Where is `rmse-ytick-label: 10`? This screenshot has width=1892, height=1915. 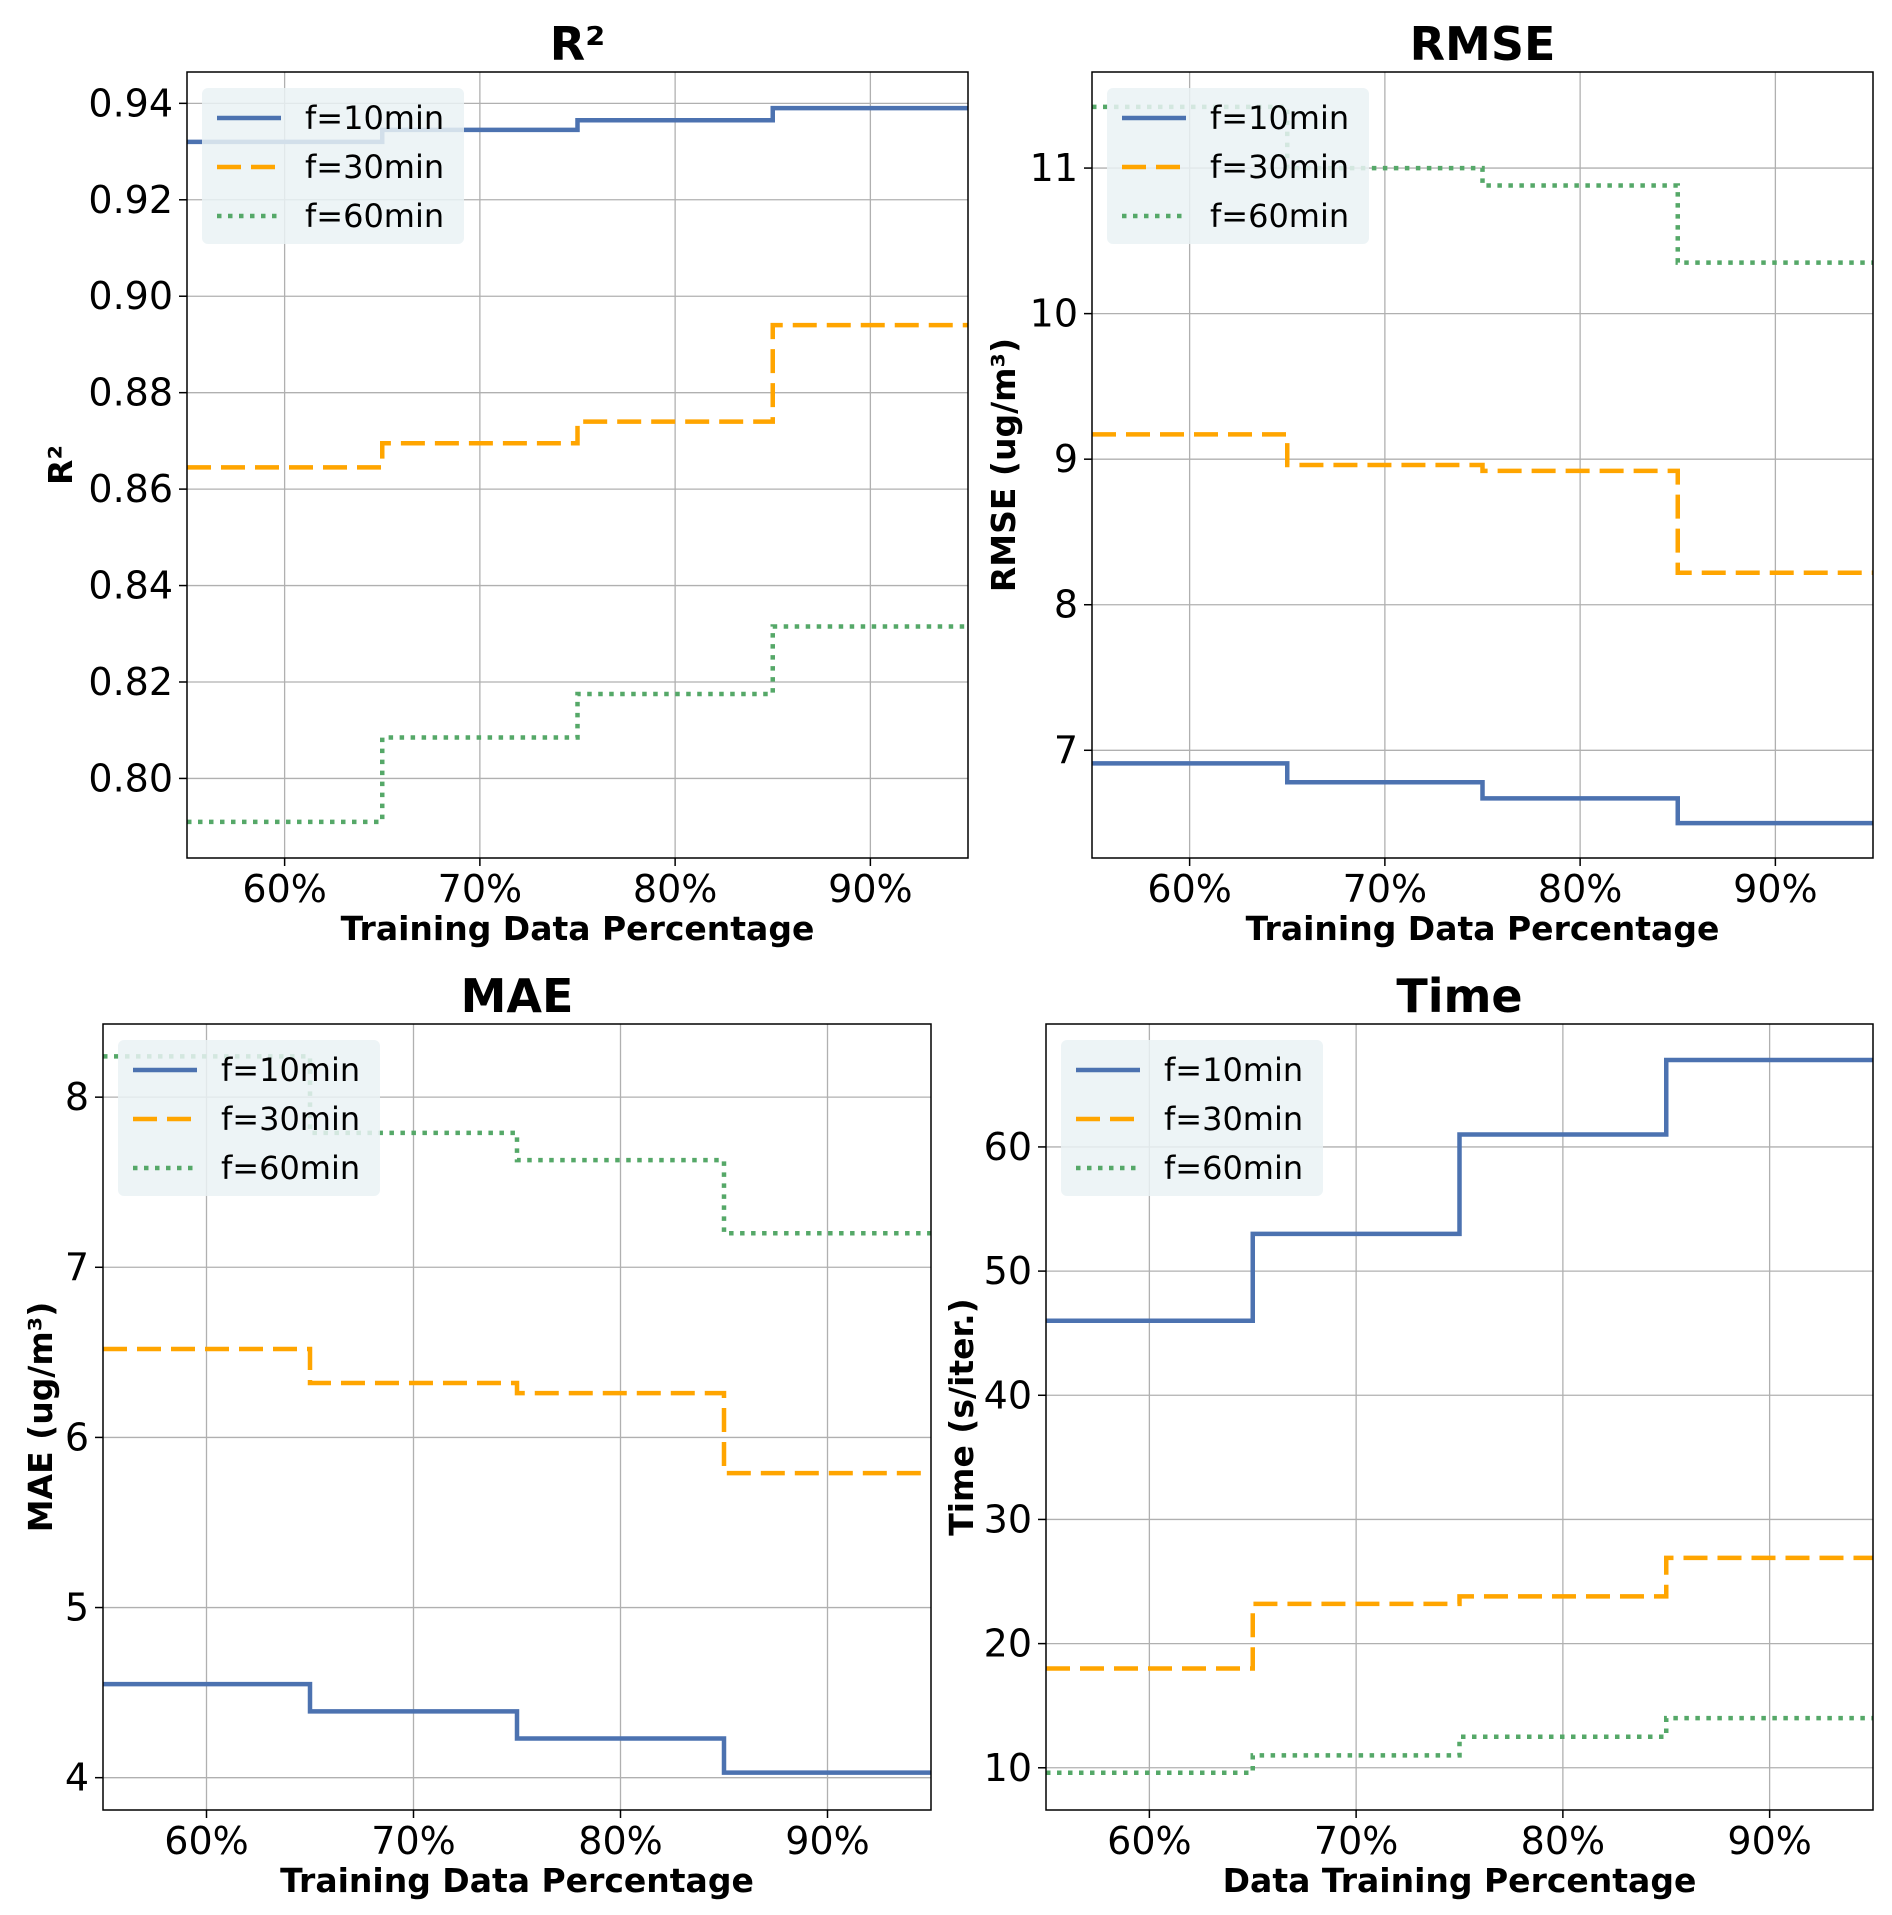
rmse-ytick-label: 10 is located at coordinates (1054, 314).